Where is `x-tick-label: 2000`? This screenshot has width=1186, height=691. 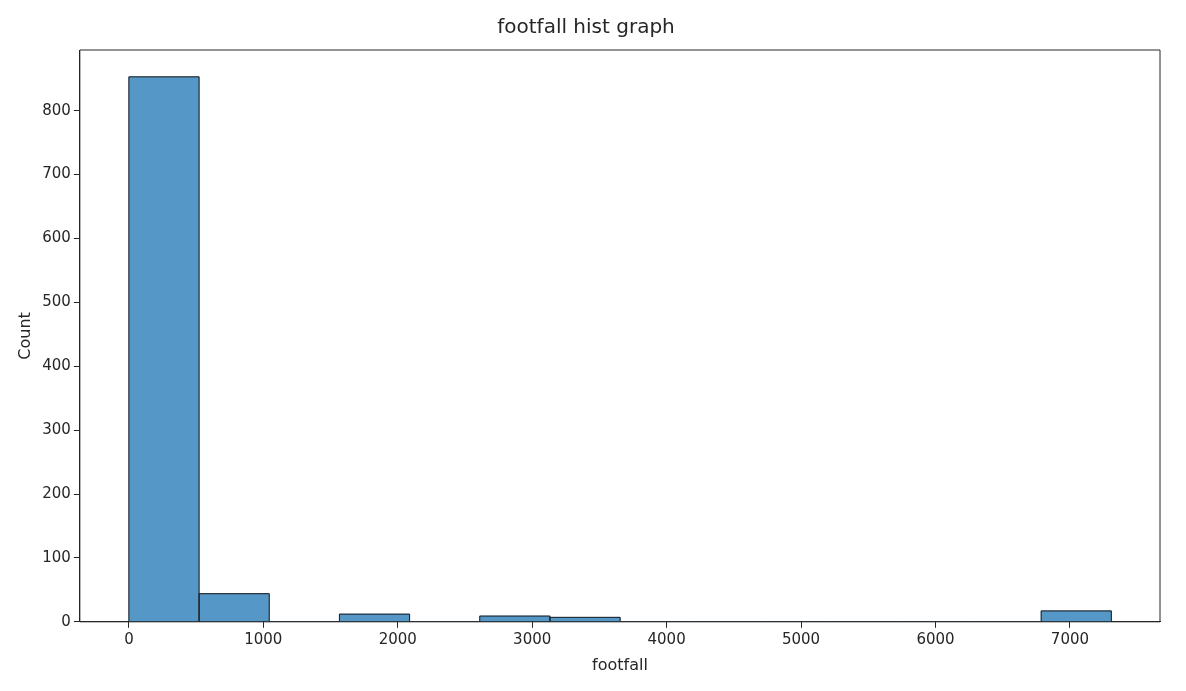
x-tick-label: 2000 is located at coordinates (397, 638).